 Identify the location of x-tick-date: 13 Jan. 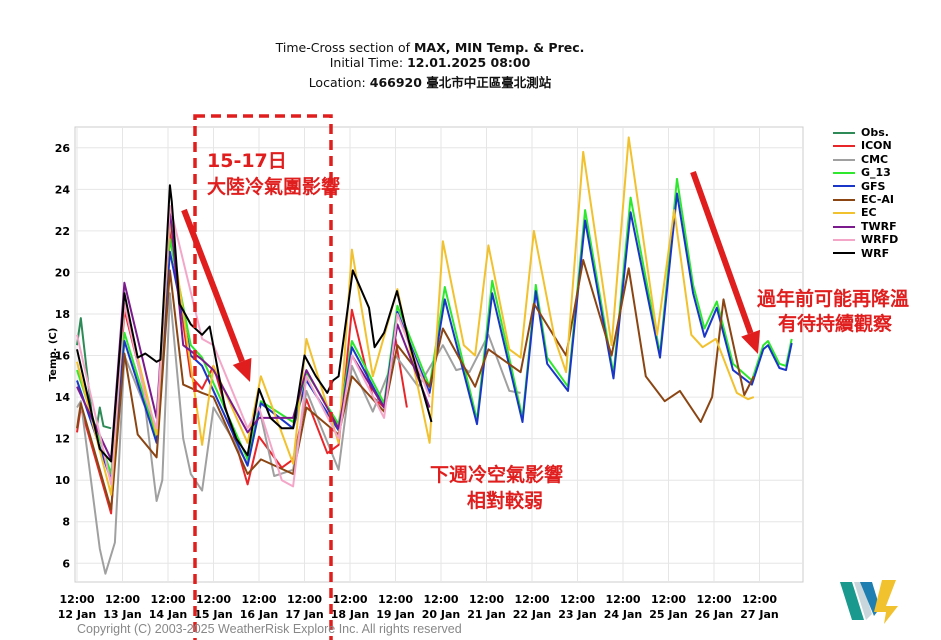
(122, 614).